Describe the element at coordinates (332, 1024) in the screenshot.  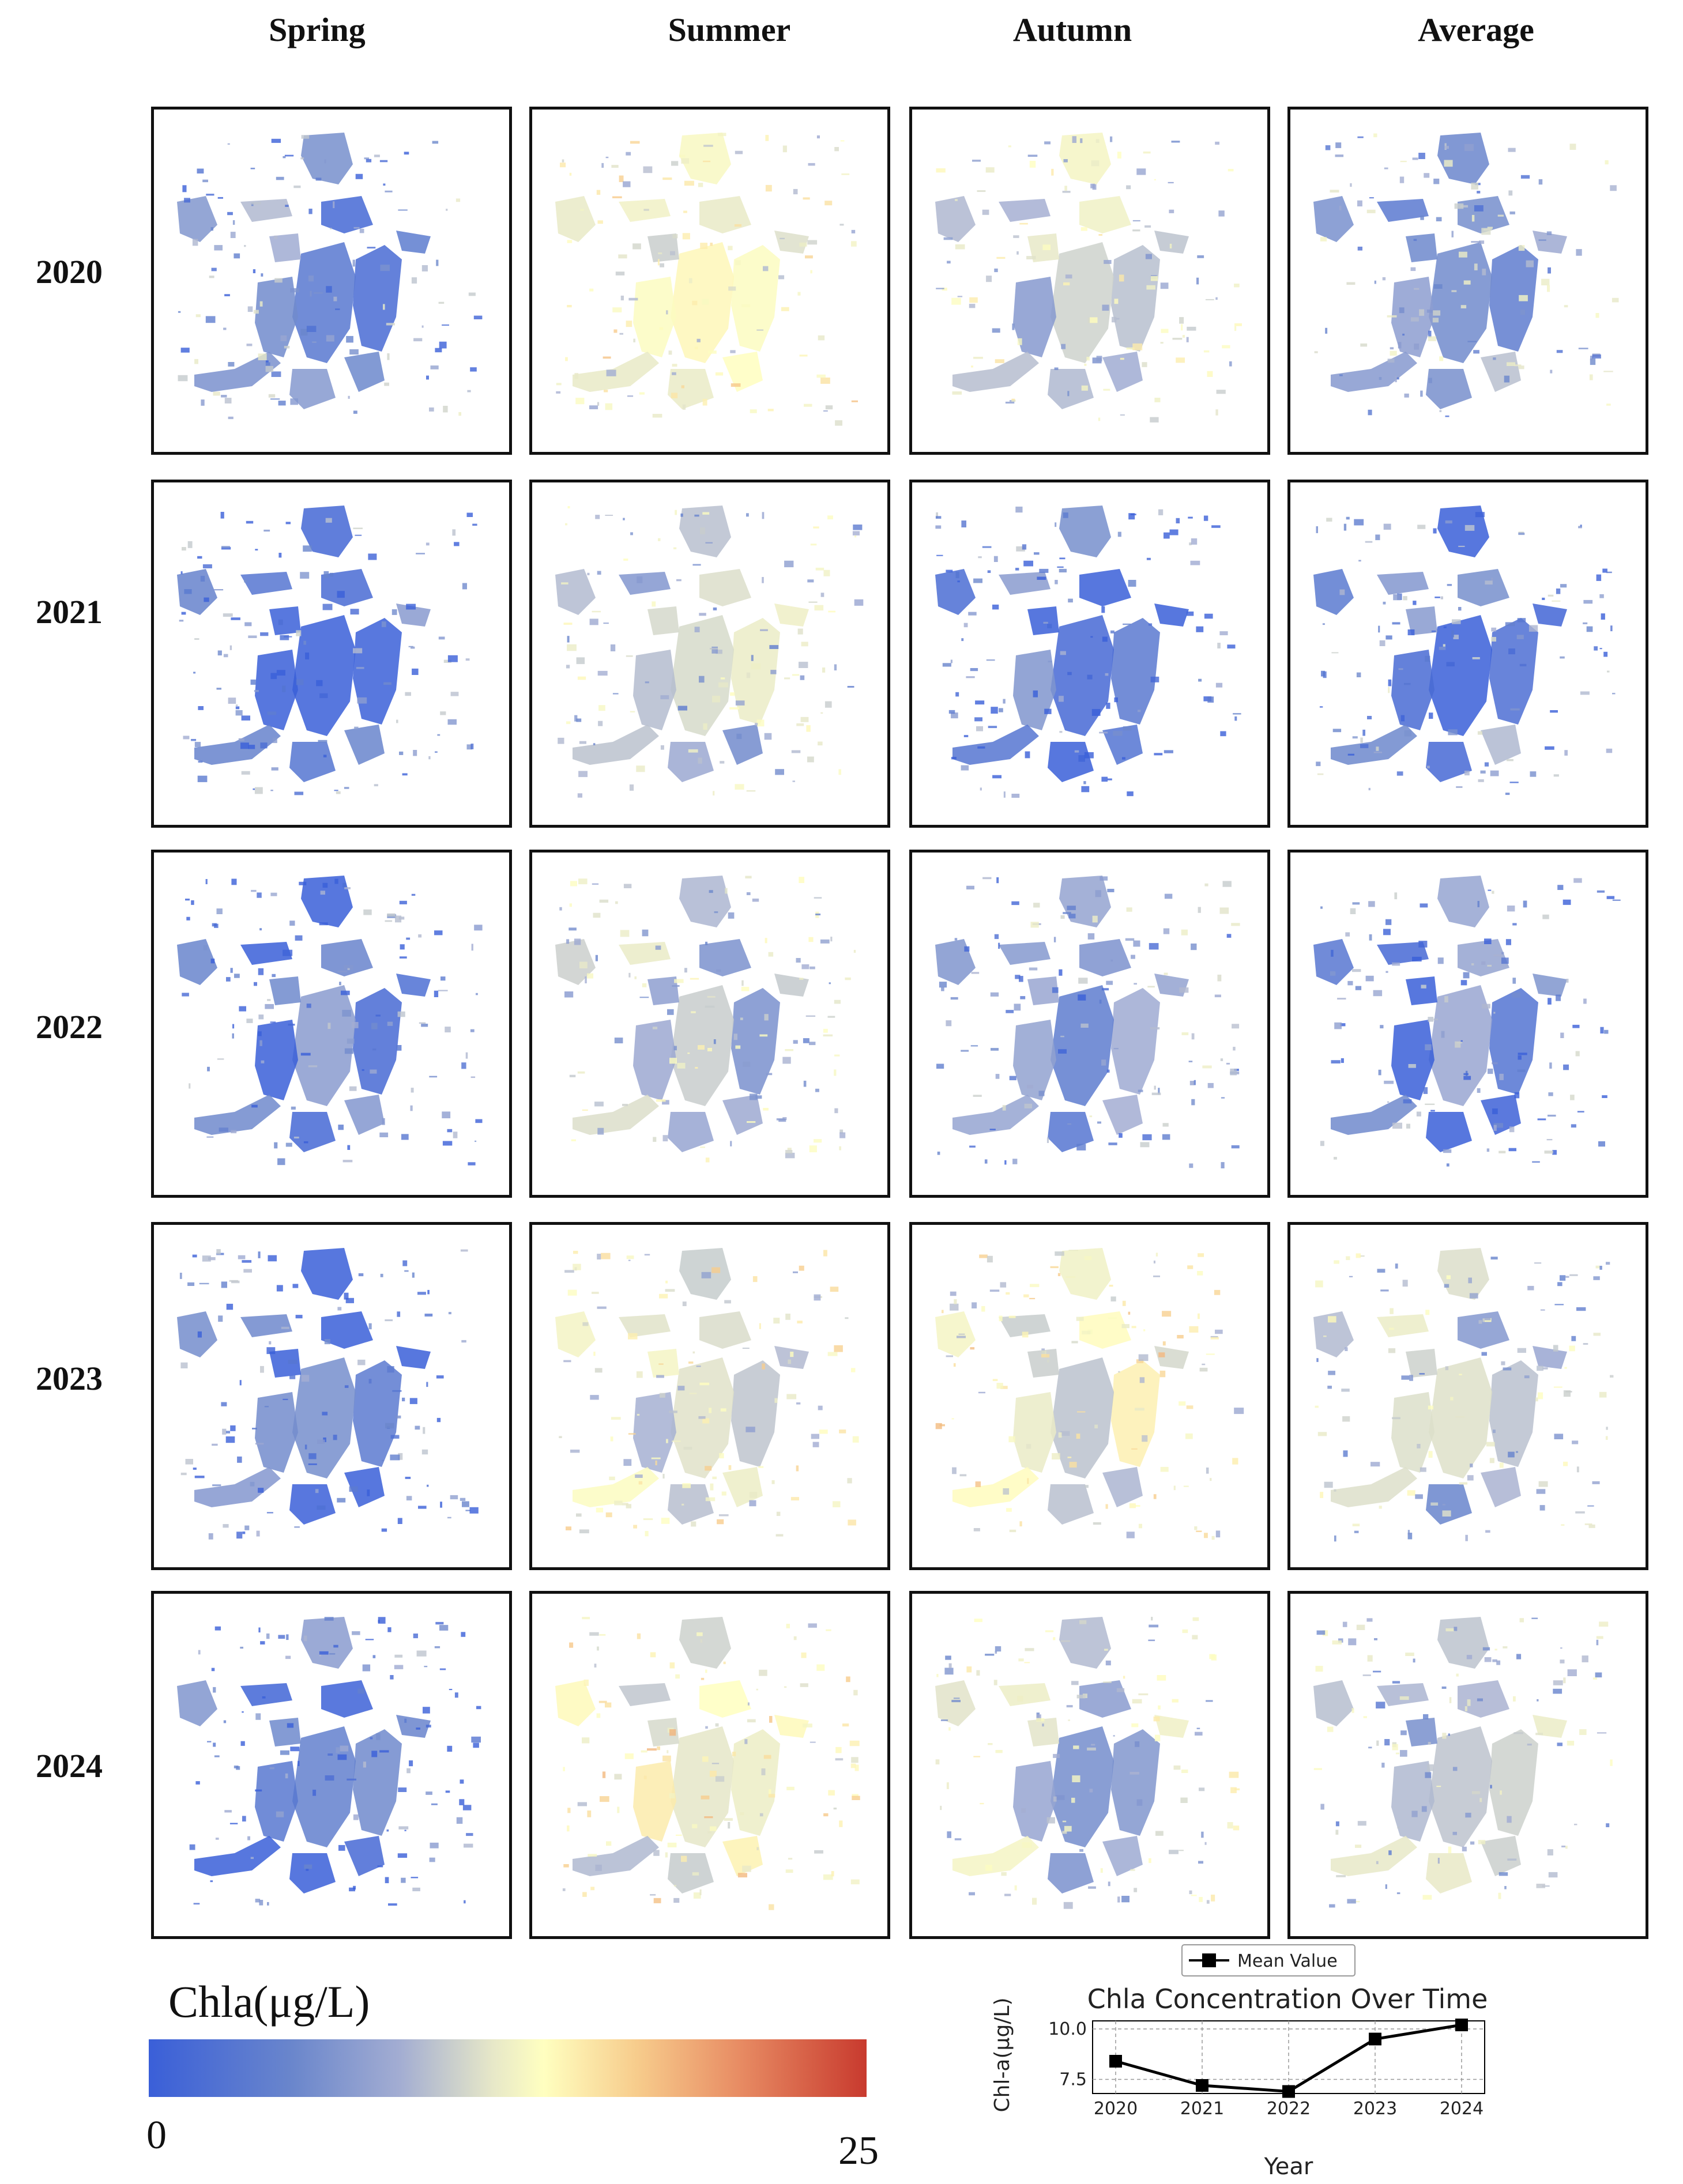
I see `map-panel-spring-2022` at that location.